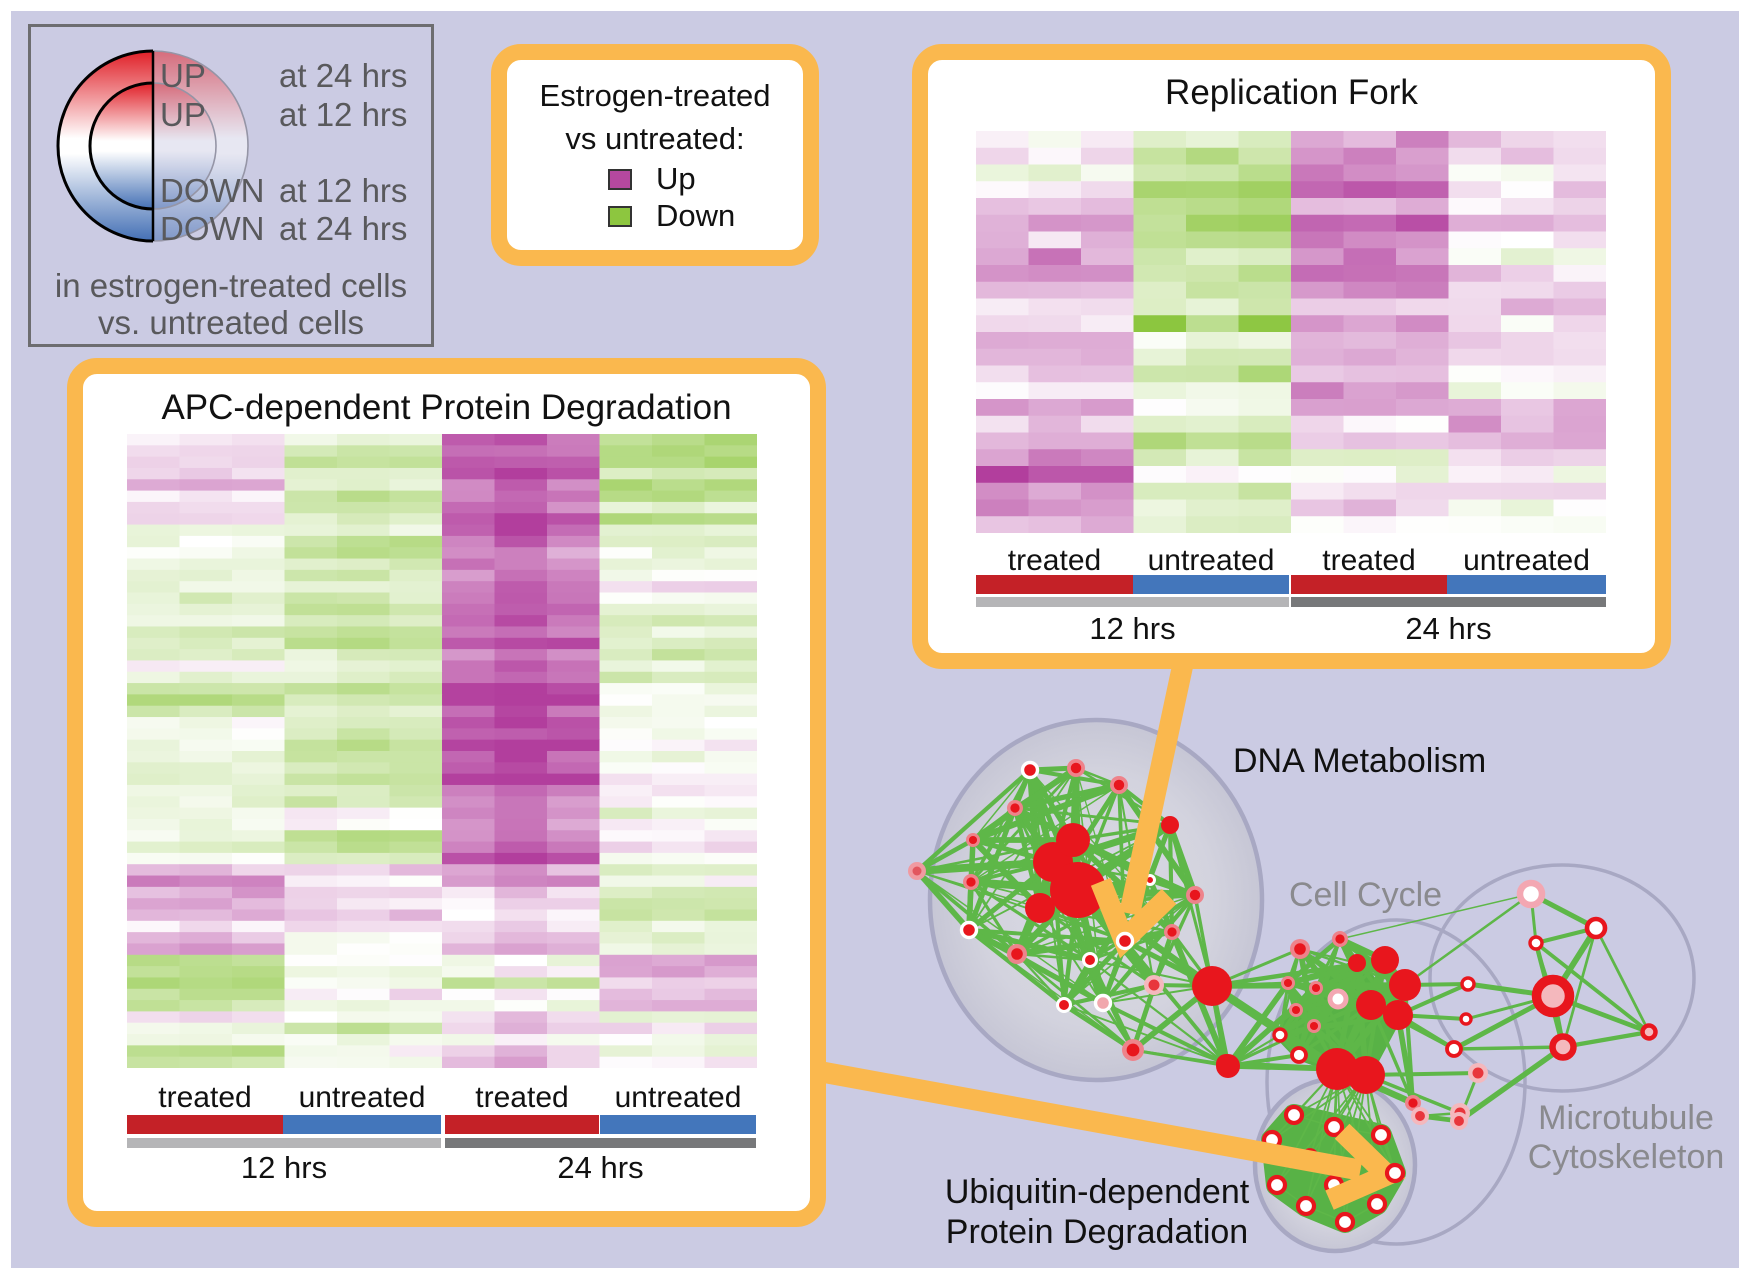 The height and width of the screenshot is (1279, 1750). Describe the element at coordinates (1054, 560) in the screenshot. I see `col-group-label: treated` at that location.